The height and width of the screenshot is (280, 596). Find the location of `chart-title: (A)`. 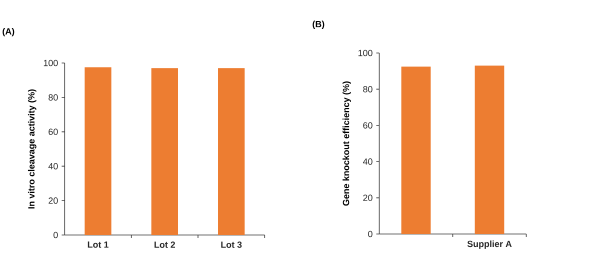

chart-title: (A) is located at coordinates (8, 32).